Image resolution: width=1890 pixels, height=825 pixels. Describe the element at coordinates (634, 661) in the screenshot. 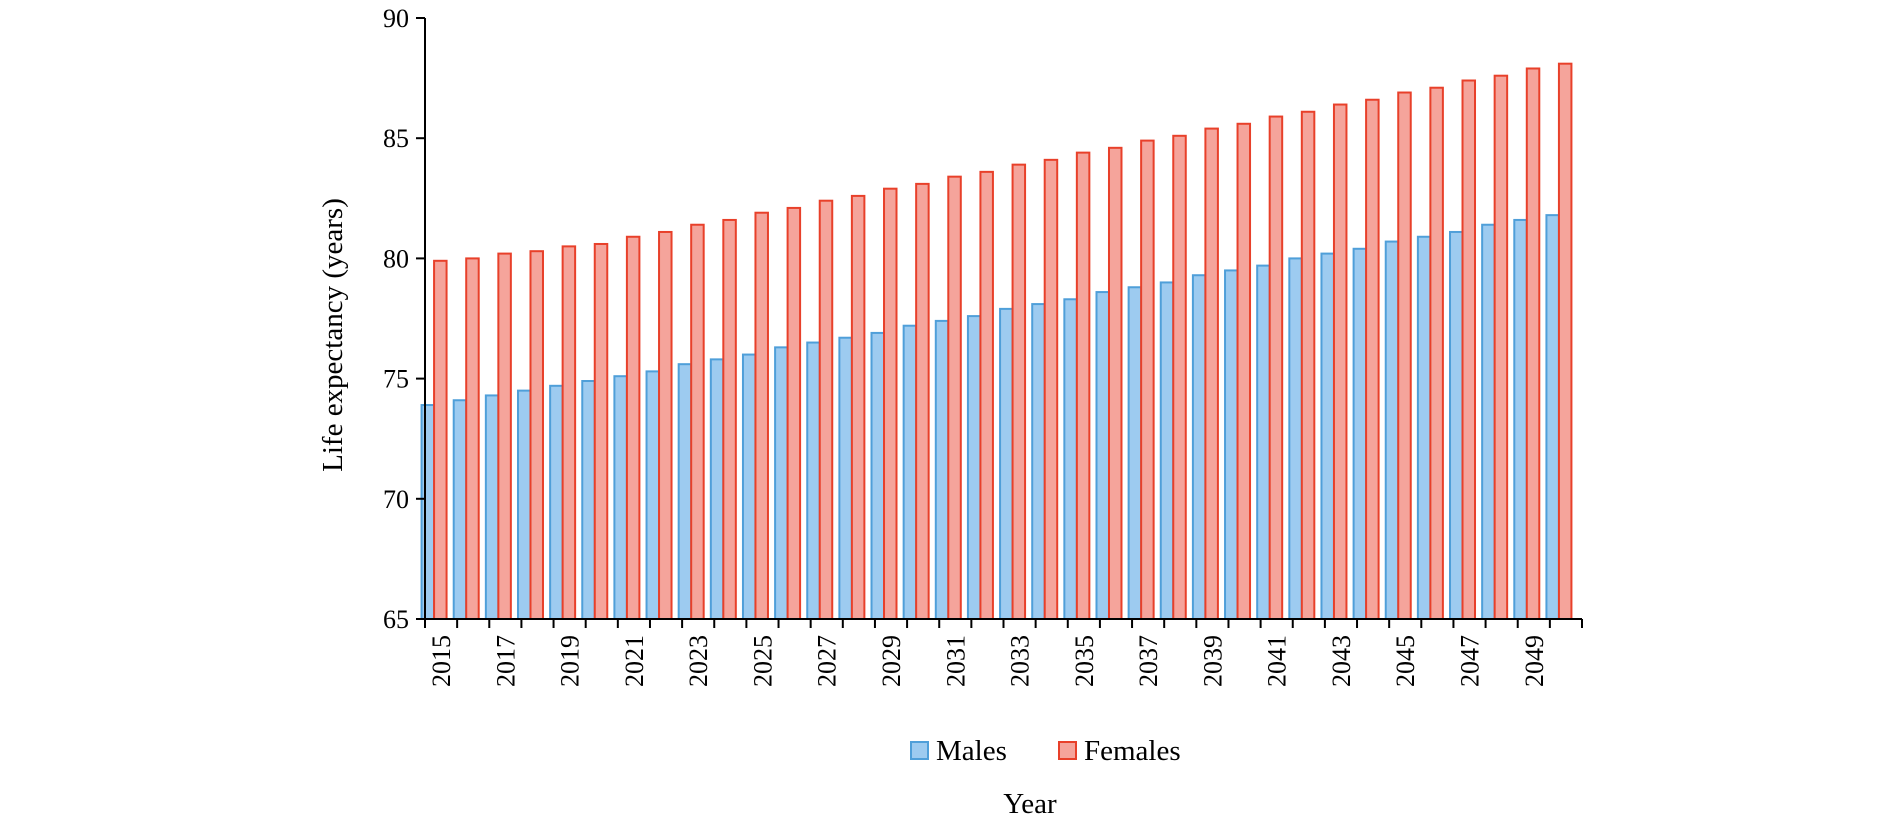

I see `x-tick-label-2021: 2021` at that location.